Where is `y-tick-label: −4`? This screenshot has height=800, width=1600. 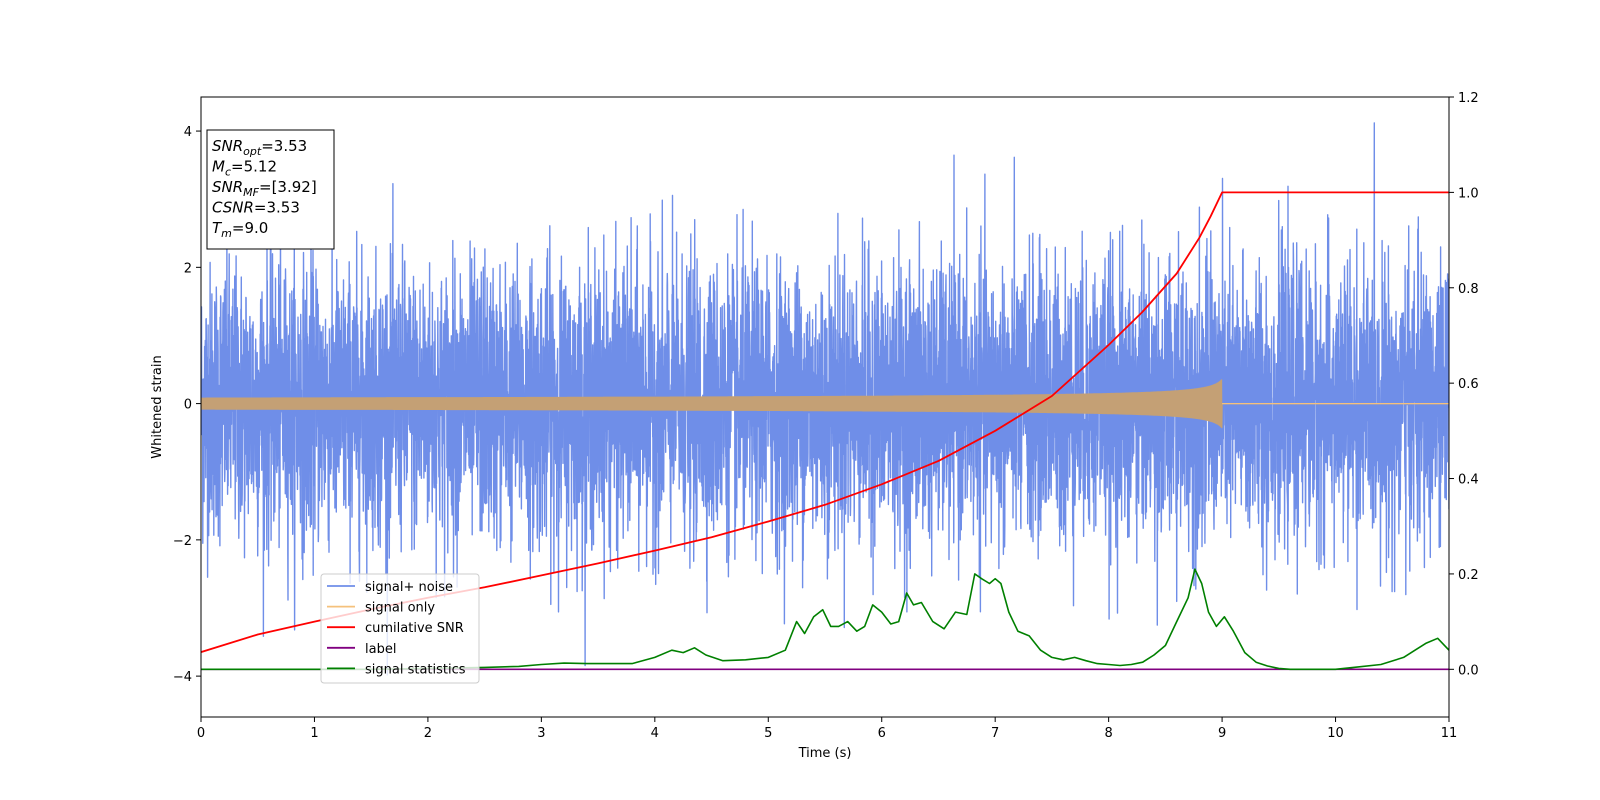 y-tick-label: −4 is located at coordinates (182, 677).